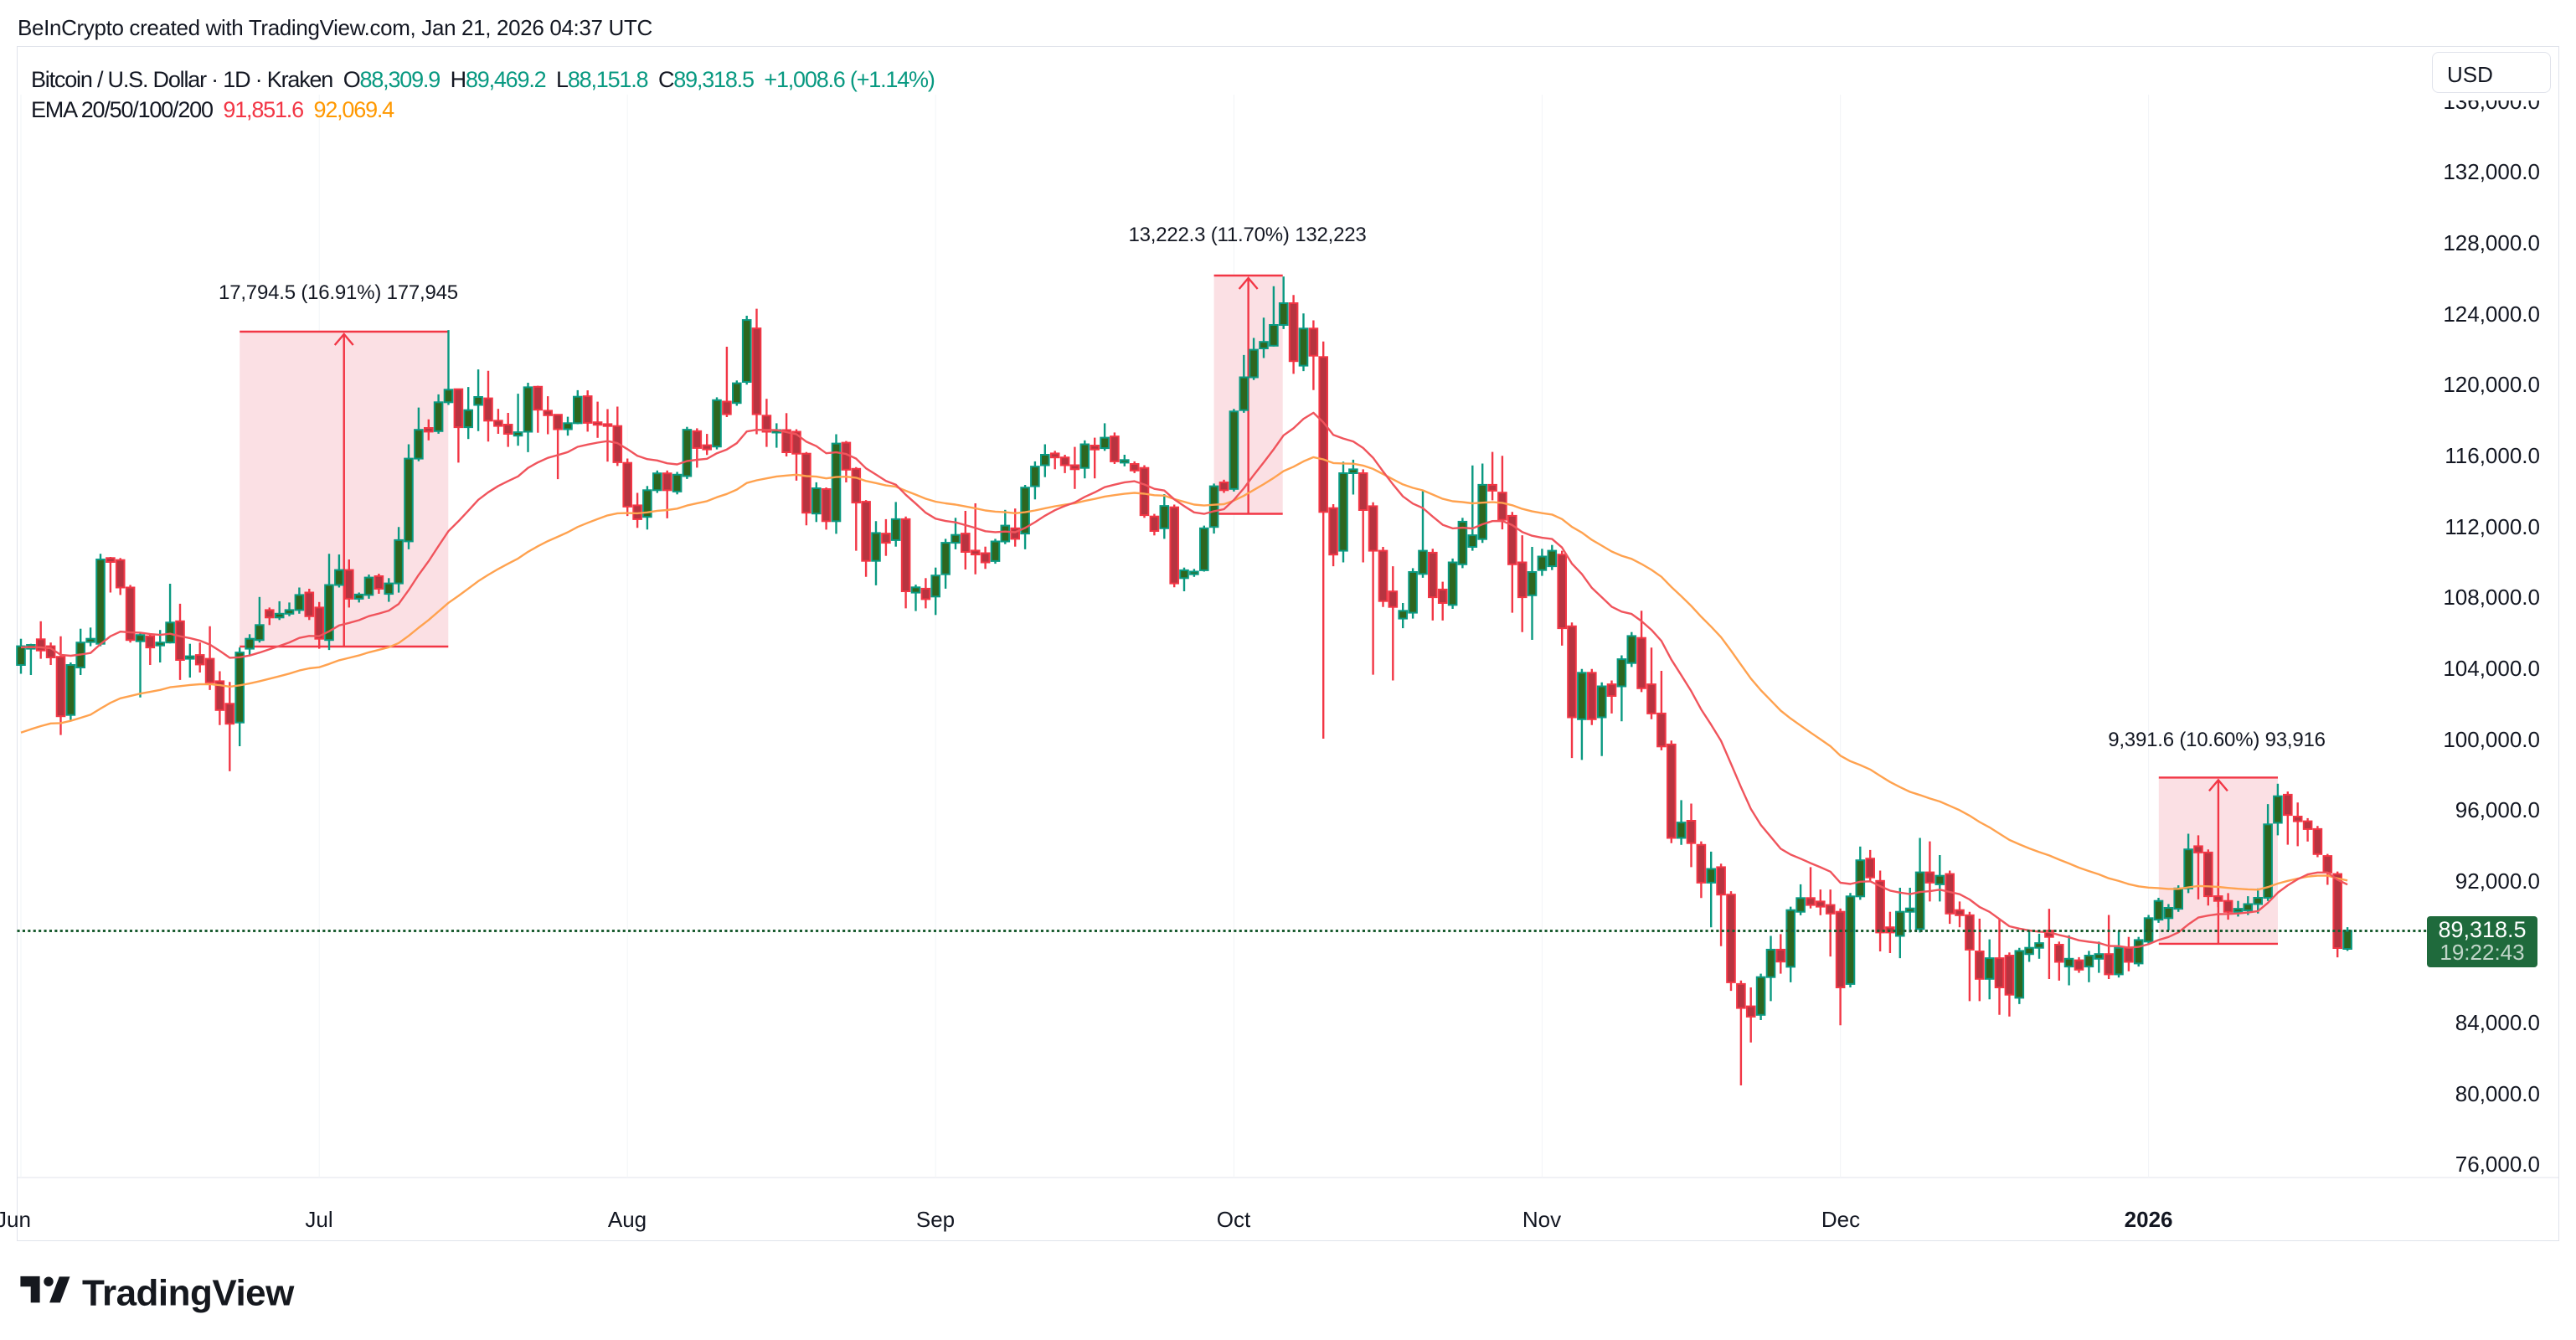 The height and width of the screenshot is (1340, 2576). What do you see at coordinates (188, 1294) in the screenshot?
I see `svg-text: TradingView` at bounding box center [188, 1294].